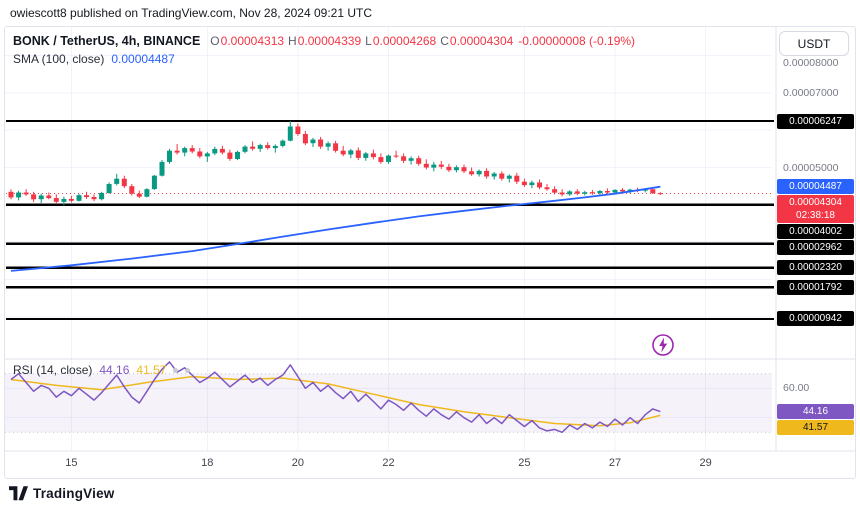  Describe the element at coordinates (705, 463) in the screenshot. I see `time-axis-label: 29` at that location.